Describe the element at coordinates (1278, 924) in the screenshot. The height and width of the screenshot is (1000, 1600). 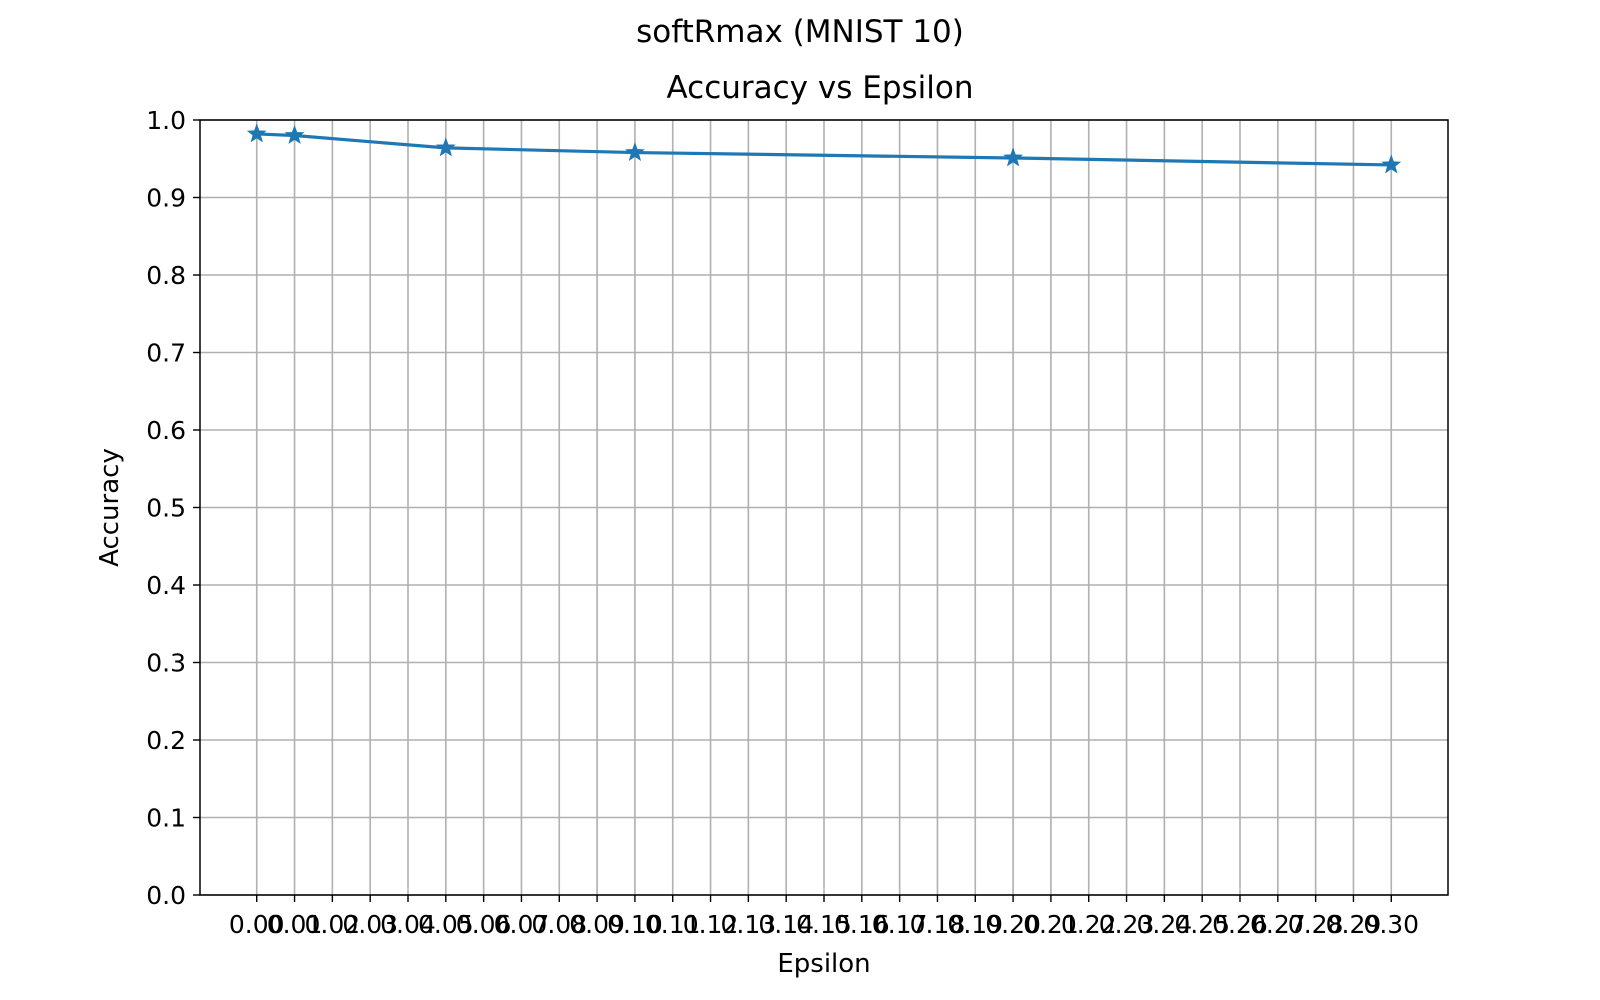
I see `x-tick-label: 0.27` at that location.